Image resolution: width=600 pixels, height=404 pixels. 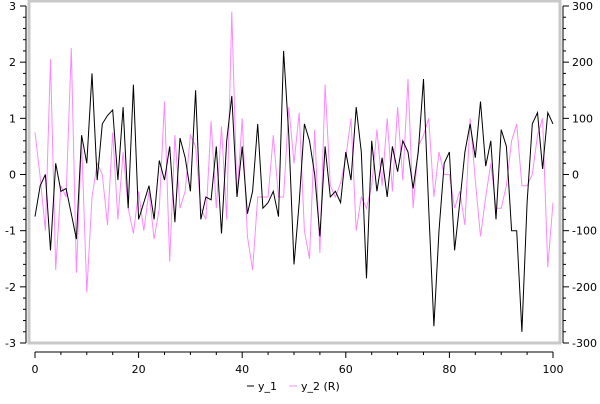 I want to click on y-left-tick-label: 2, so click(x=12, y=62).